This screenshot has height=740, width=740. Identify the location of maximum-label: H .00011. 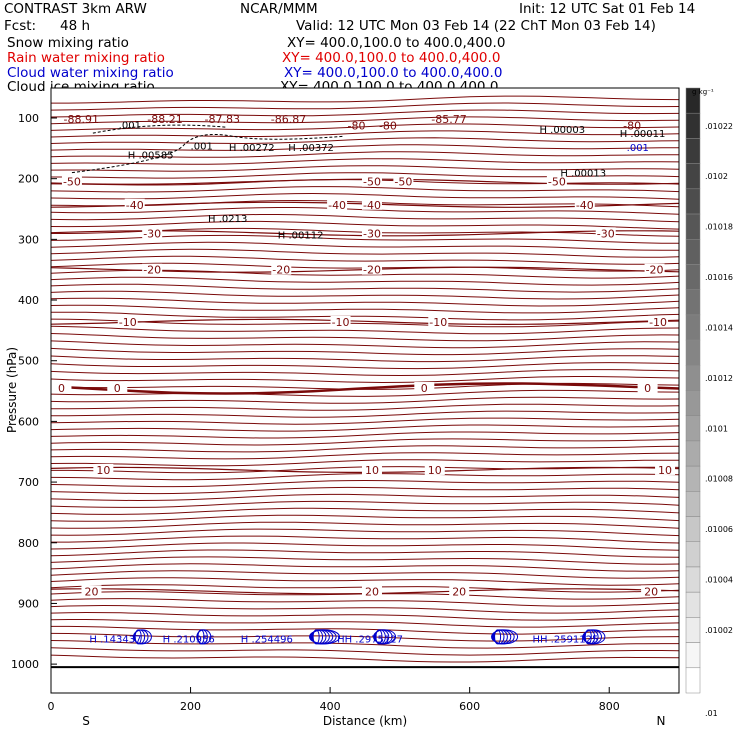
(643, 134).